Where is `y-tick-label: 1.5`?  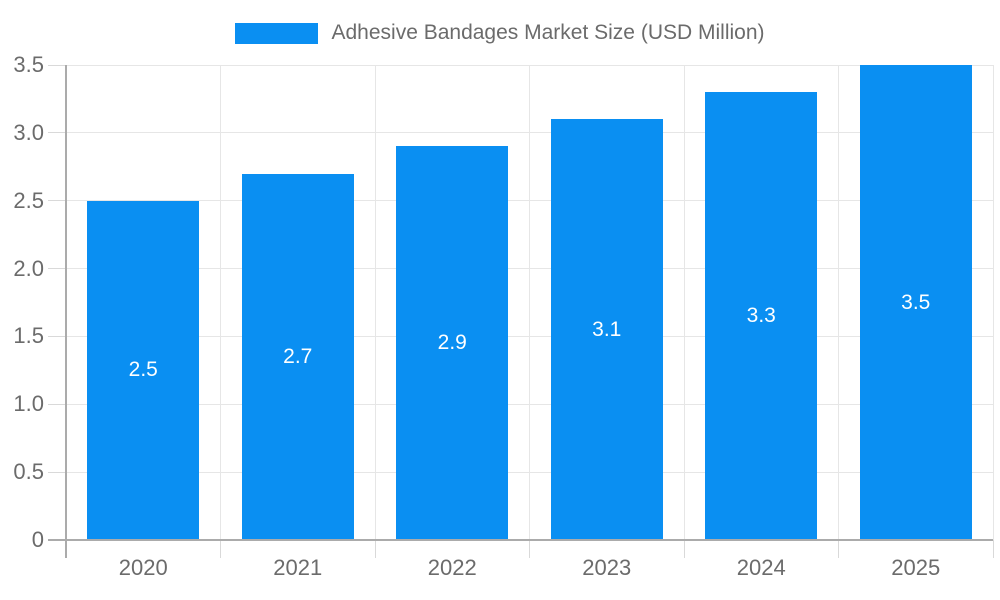 y-tick-label: 1.5 is located at coordinates (28, 336).